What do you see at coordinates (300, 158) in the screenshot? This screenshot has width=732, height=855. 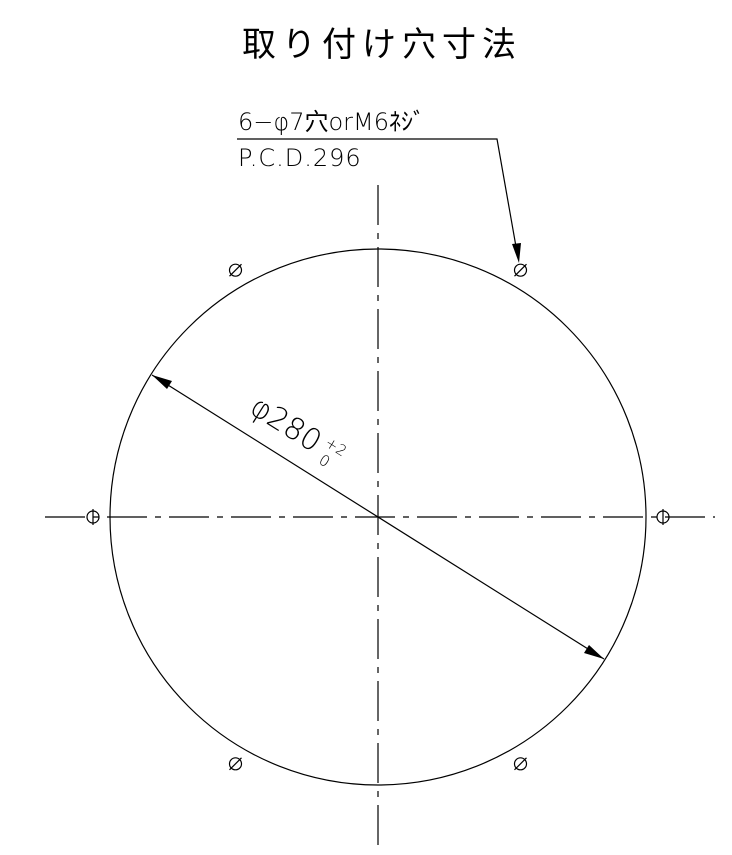 I see `pcd-note: P.C.D.296` at bounding box center [300, 158].